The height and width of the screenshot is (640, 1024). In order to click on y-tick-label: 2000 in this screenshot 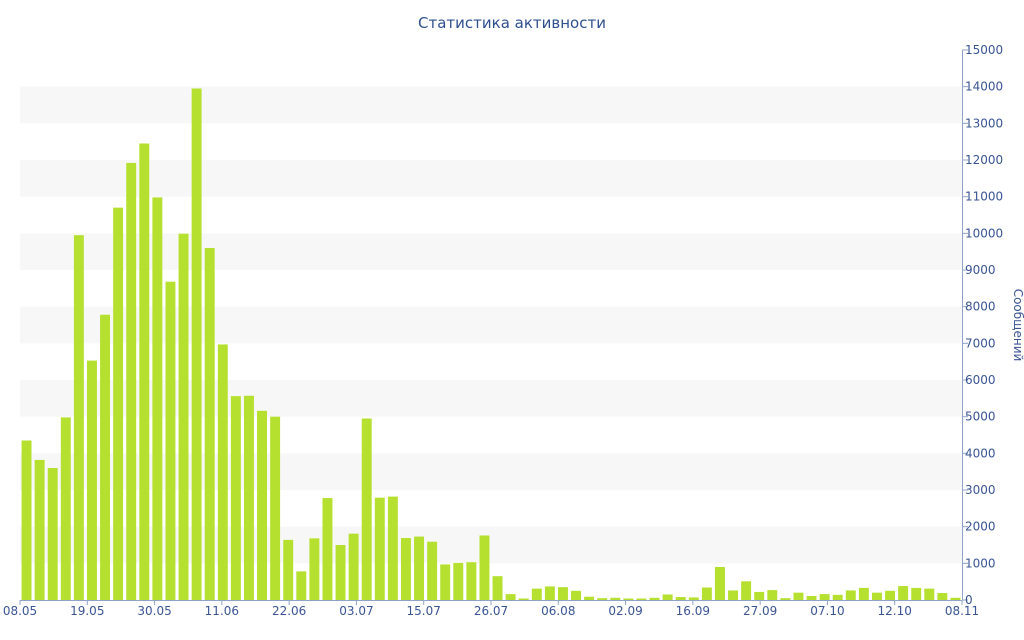, I will do `click(980, 527)`.